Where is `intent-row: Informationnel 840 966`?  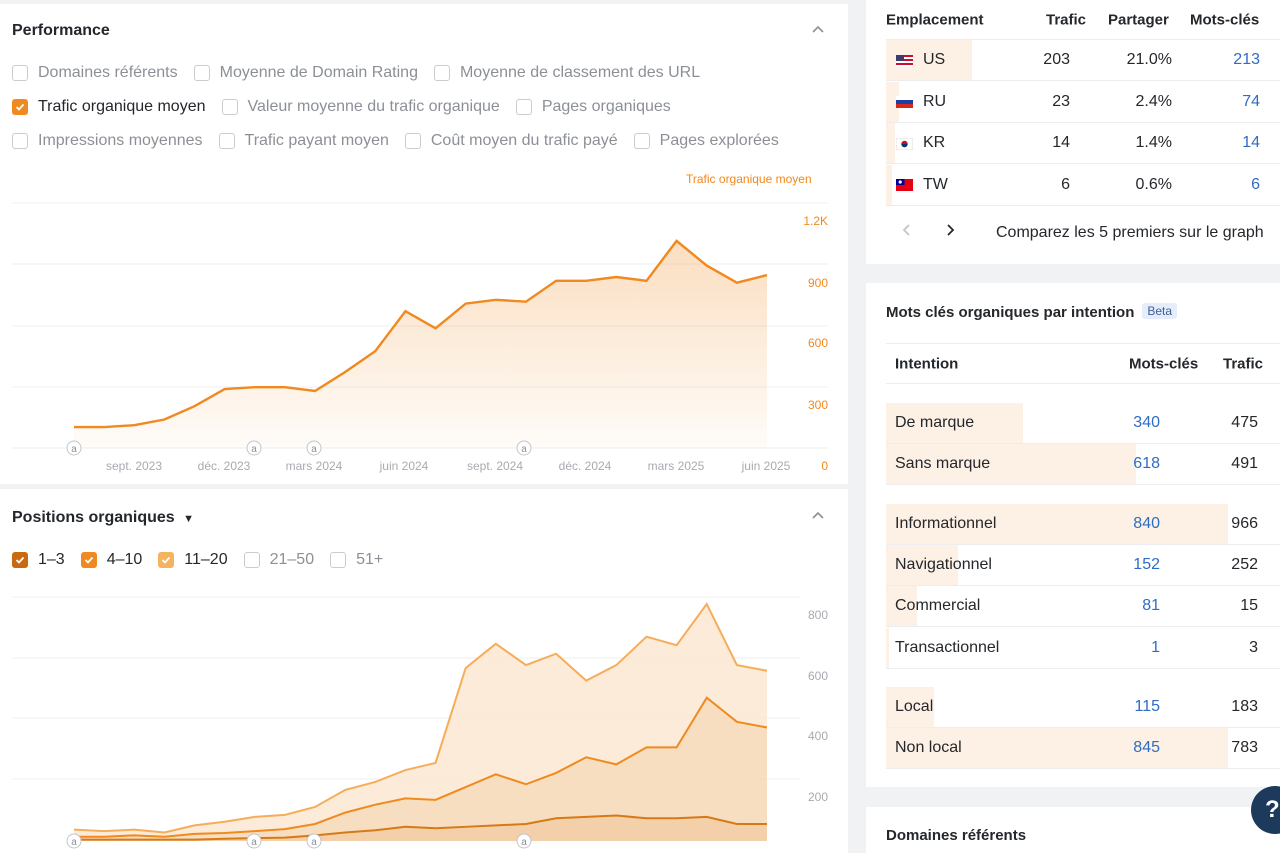
intent-row: Informationnel 840 966 is located at coordinates (1083, 524).